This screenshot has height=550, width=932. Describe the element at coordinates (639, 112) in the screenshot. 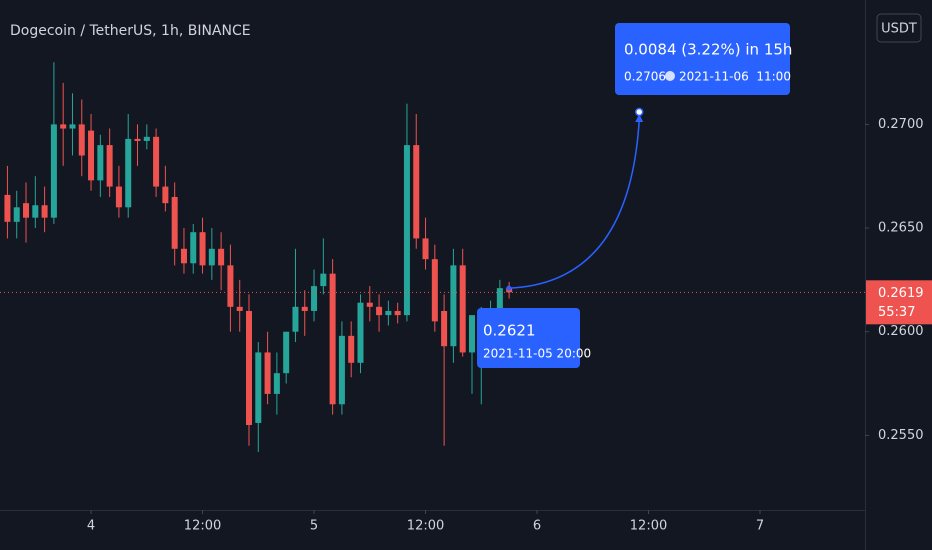

I see `projection-target` at that location.